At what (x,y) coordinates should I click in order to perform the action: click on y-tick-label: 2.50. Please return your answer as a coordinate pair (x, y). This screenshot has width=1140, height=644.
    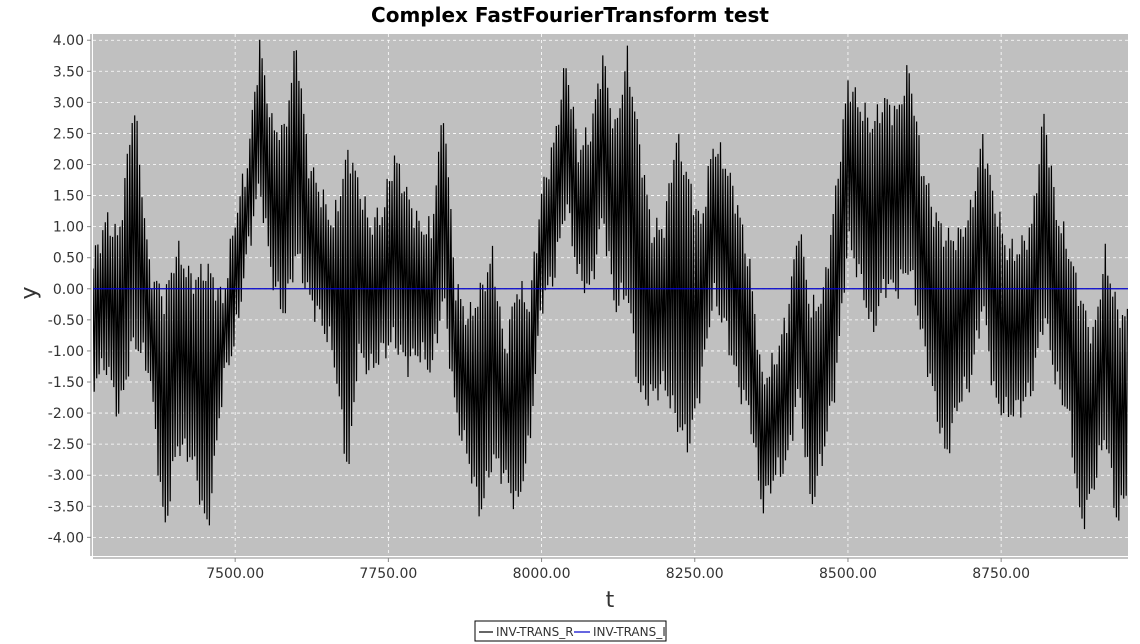
    Looking at the image, I should click on (68, 134).